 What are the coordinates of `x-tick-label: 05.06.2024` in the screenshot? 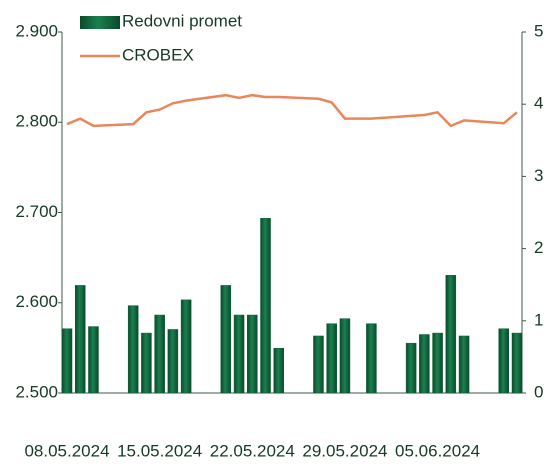 It's located at (437, 450).